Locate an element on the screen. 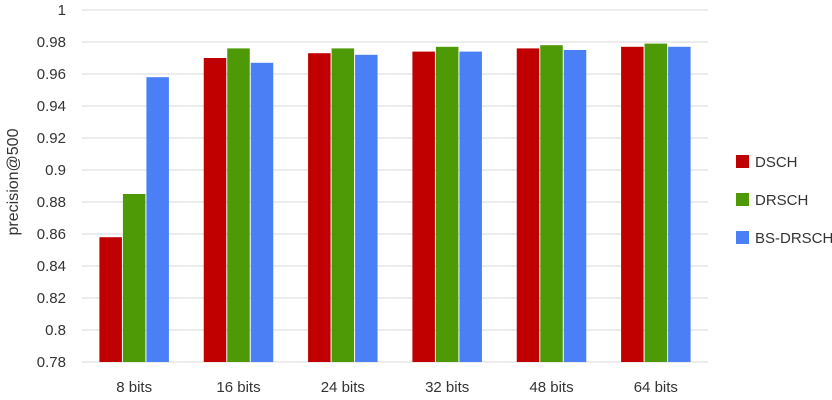  y-axis-title: precision@500 is located at coordinates (13, 181).